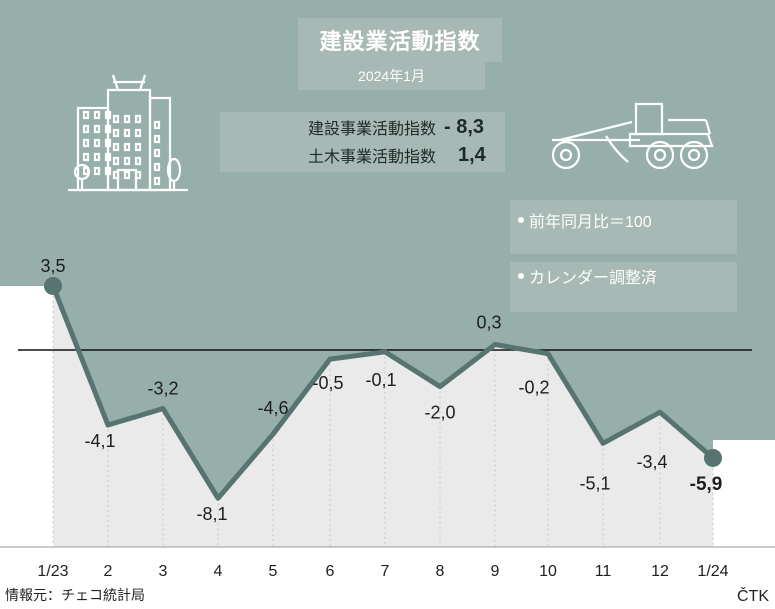  Describe the element at coordinates (651, 462) in the screenshot. I see `data-label: -3,4` at that location.